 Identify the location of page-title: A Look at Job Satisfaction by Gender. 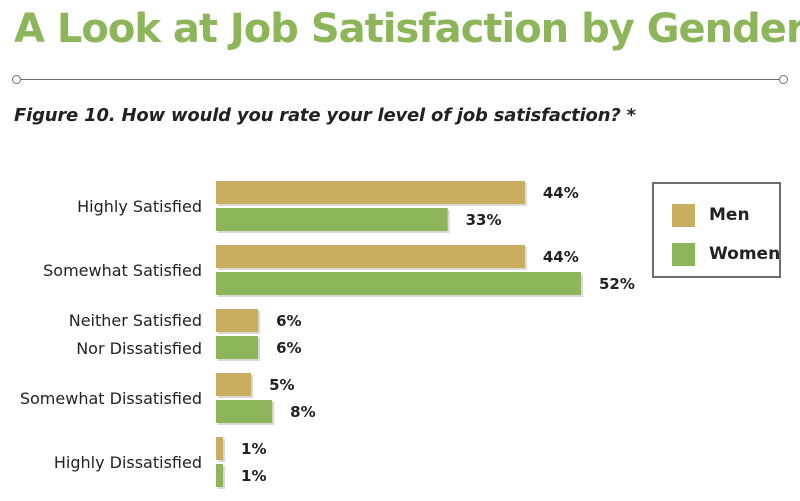
(407, 29).